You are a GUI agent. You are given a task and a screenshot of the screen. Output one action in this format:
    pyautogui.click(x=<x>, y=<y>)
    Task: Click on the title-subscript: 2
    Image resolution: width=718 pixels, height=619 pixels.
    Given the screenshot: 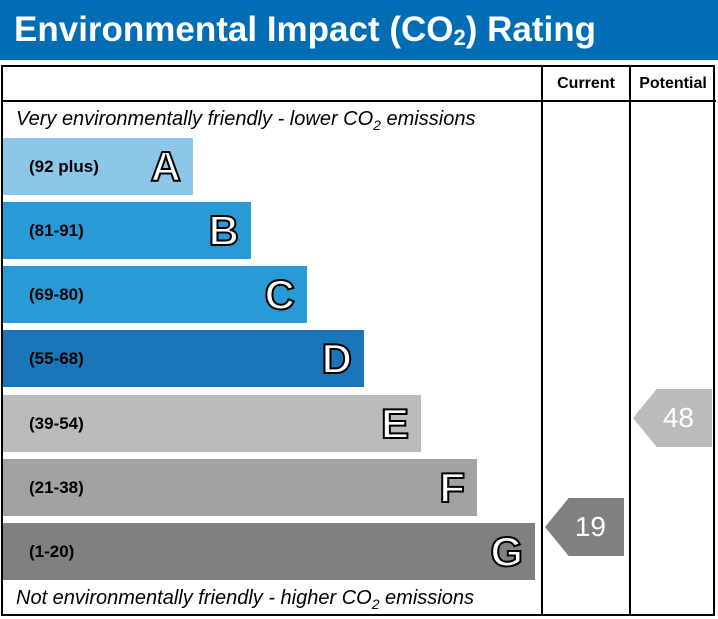 What is the action you would take?
    pyautogui.click(x=459, y=37)
    